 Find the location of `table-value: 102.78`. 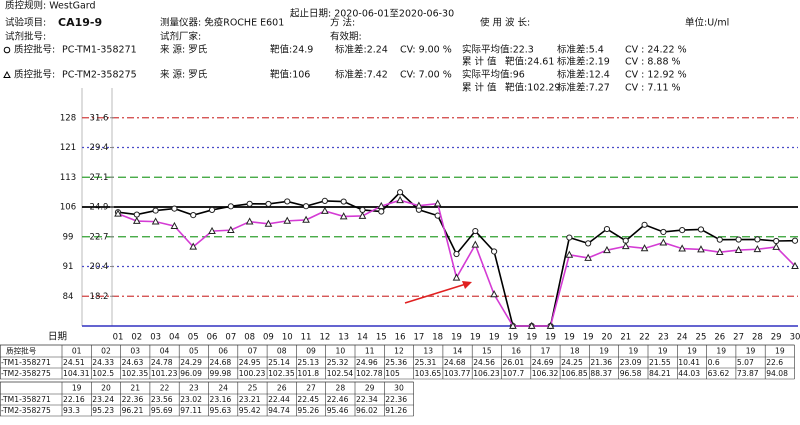

table-value: 102.78 is located at coordinates (369, 373).